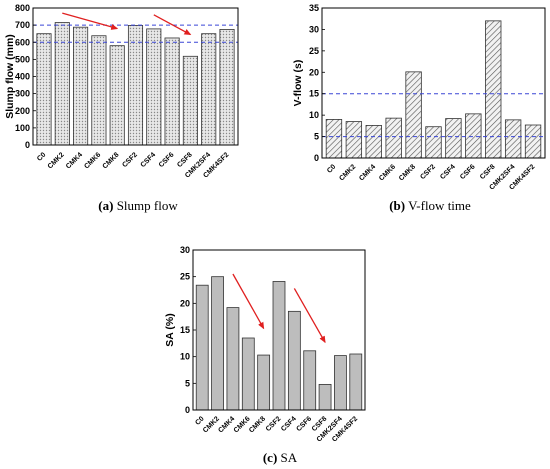  What do you see at coordinates (22, 77) in the screenshot?
I see `y-tick-label: 400` at bounding box center [22, 77].